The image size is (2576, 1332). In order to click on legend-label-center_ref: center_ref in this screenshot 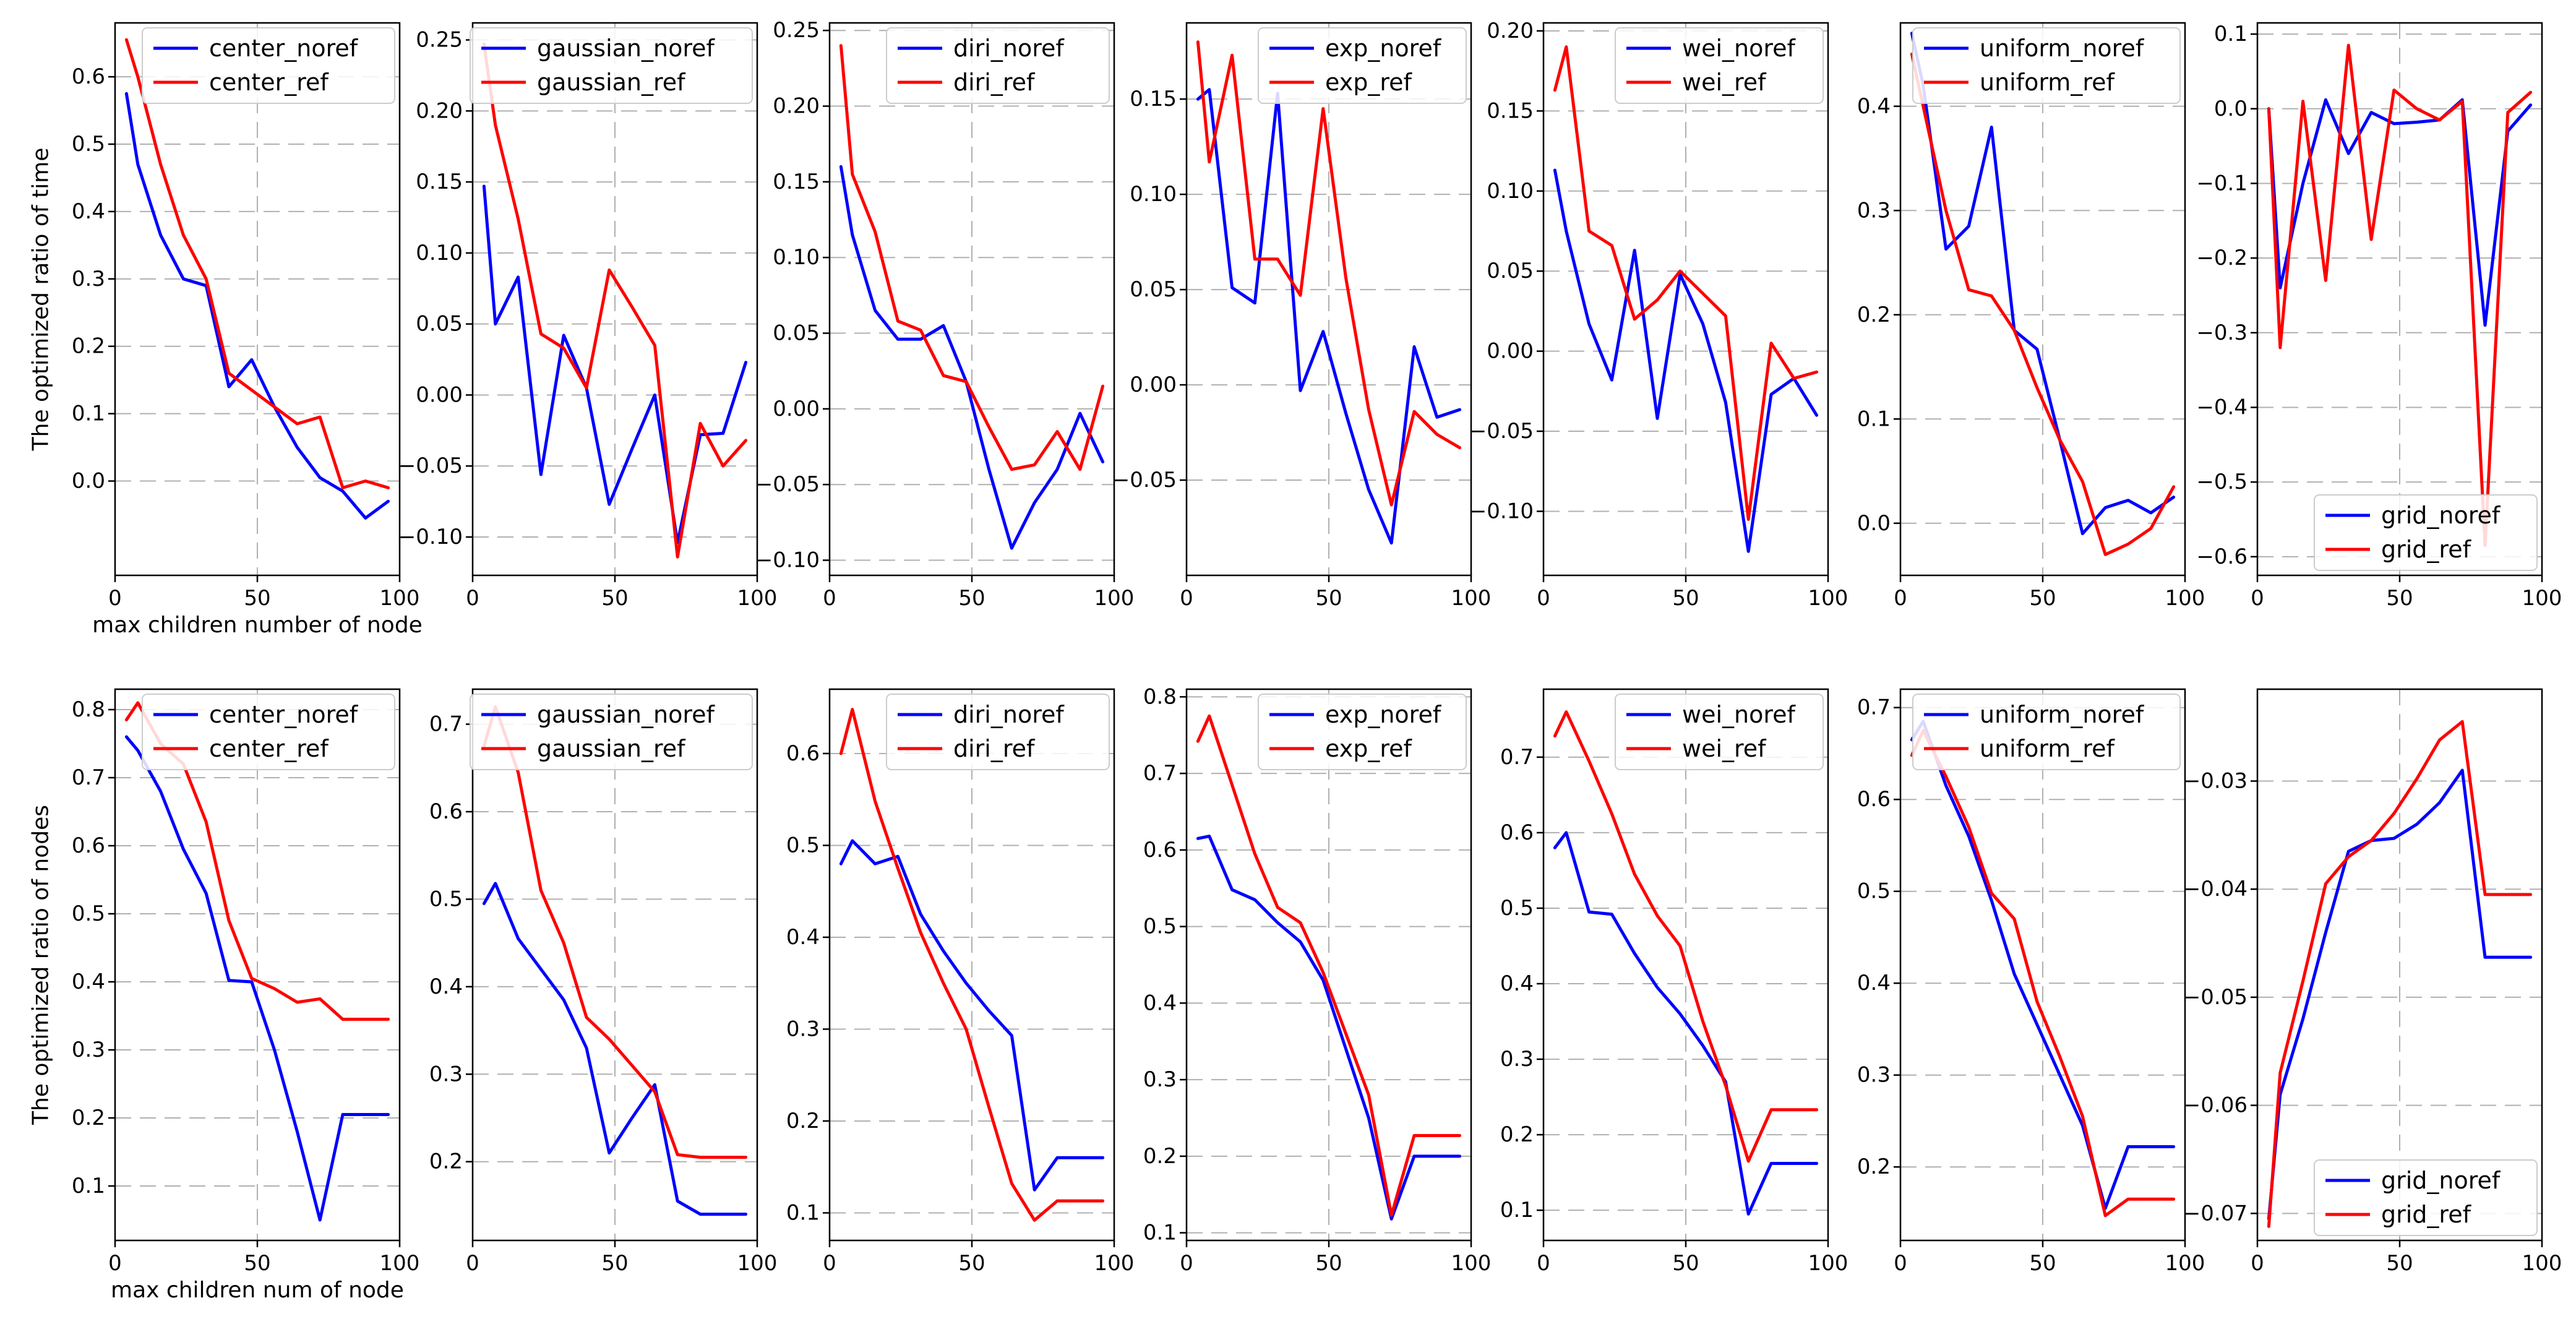, I will do `click(269, 82)`.